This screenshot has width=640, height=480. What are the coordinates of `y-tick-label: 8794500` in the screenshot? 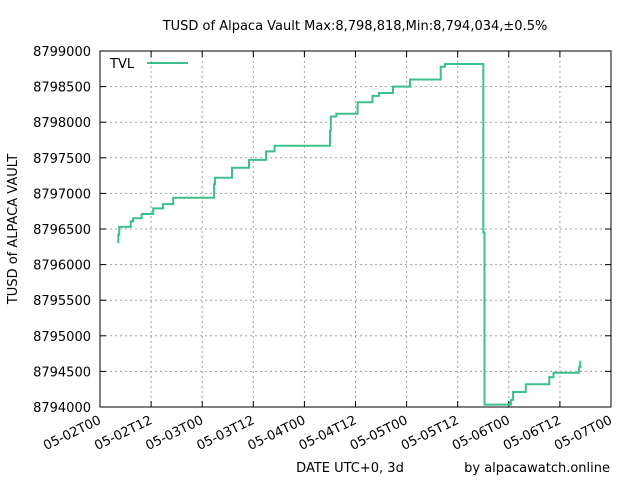 It's located at (62, 372).